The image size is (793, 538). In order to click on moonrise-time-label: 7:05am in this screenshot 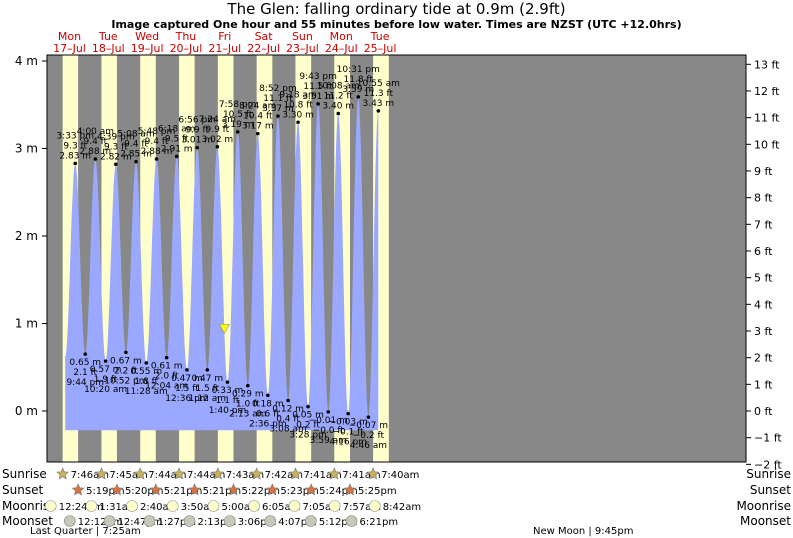, I will do `click(321, 507)`.